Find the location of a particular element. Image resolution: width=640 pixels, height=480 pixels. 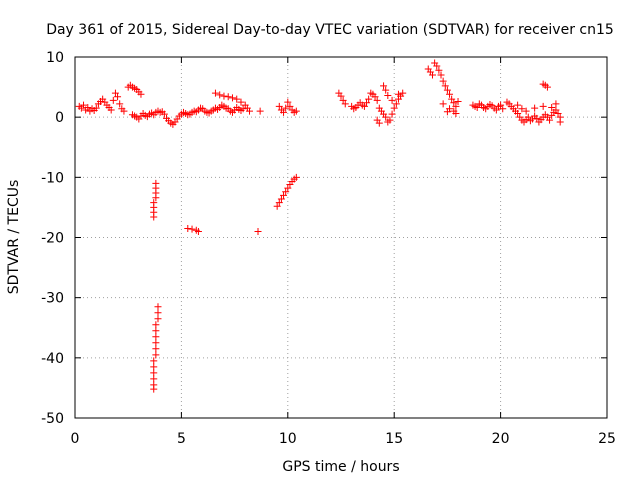

y-tick-label: -10 is located at coordinates (52, 178).